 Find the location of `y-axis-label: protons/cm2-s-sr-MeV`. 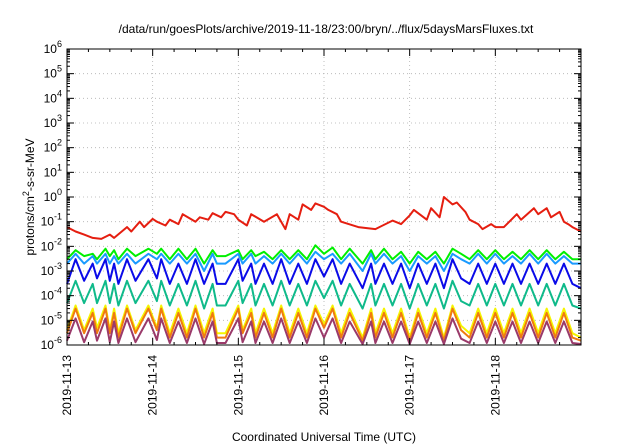

y-axis-label: protons/cm2-s-sr-MeV is located at coordinates (29, 196).